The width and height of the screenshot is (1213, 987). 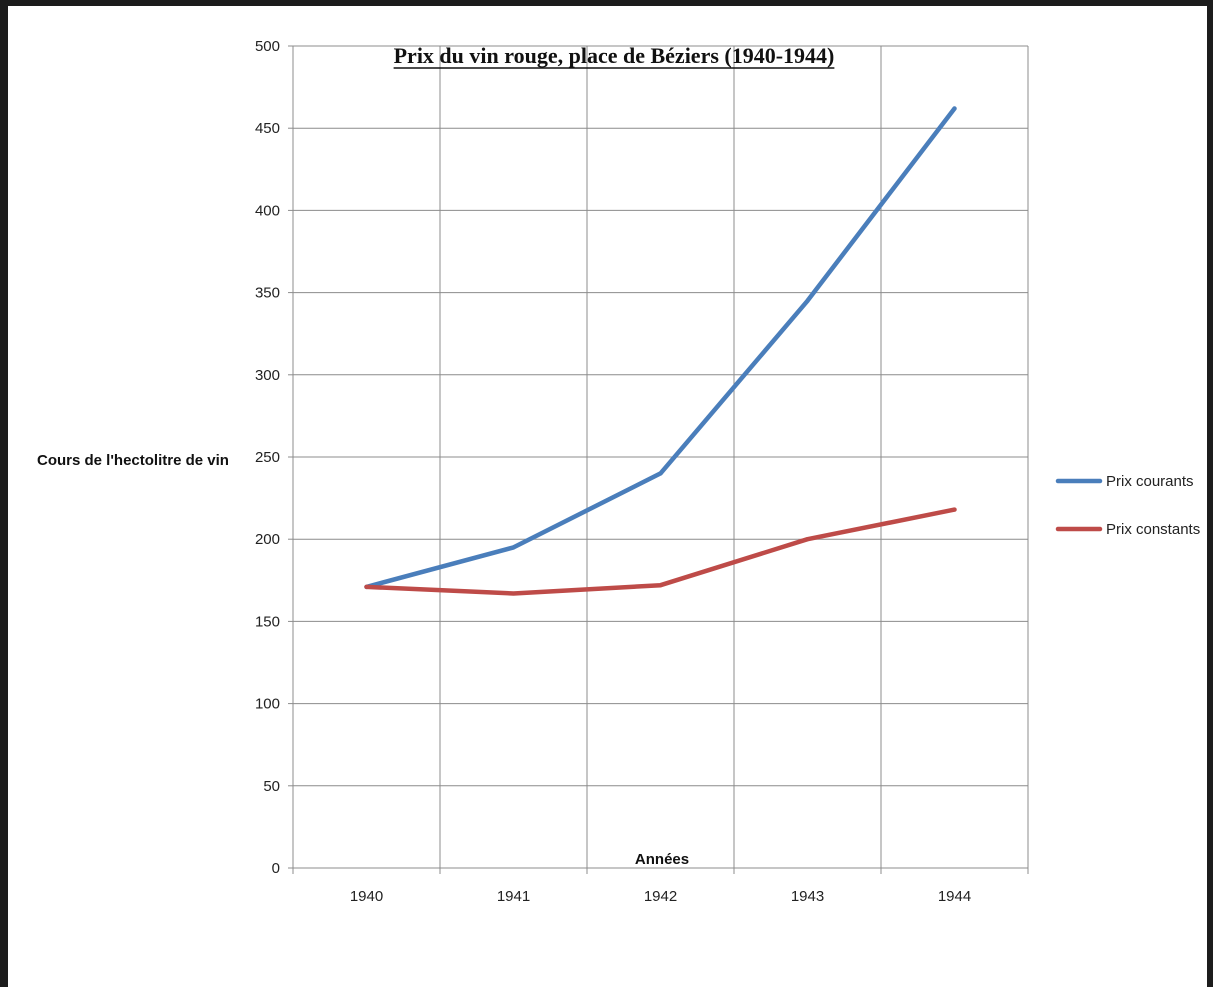 I want to click on x-axis-title: Années, so click(x=662, y=859).